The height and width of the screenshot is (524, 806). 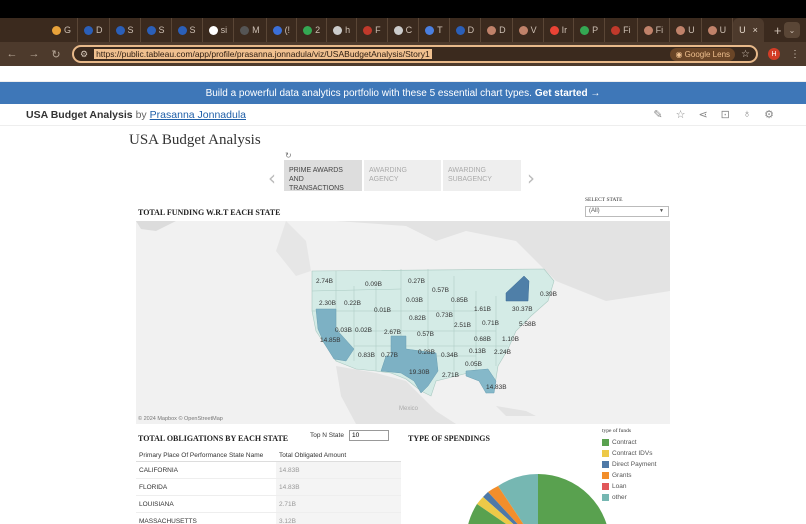 What do you see at coordinates (527, 324) in the screenshot?
I see `state-value-label: 5.58B` at bounding box center [527, 324].